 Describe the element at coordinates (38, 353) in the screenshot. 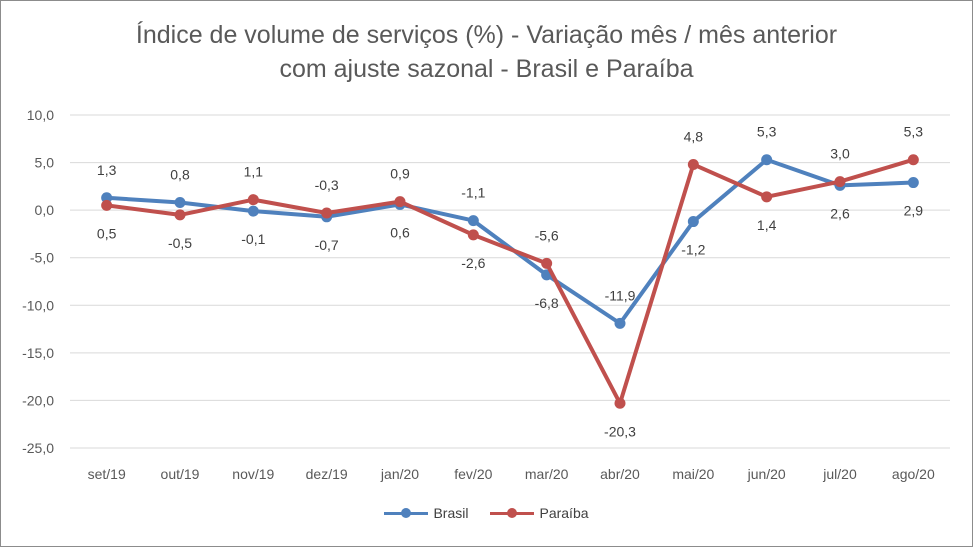

I see `y-tick-label: -15,0` at that location.